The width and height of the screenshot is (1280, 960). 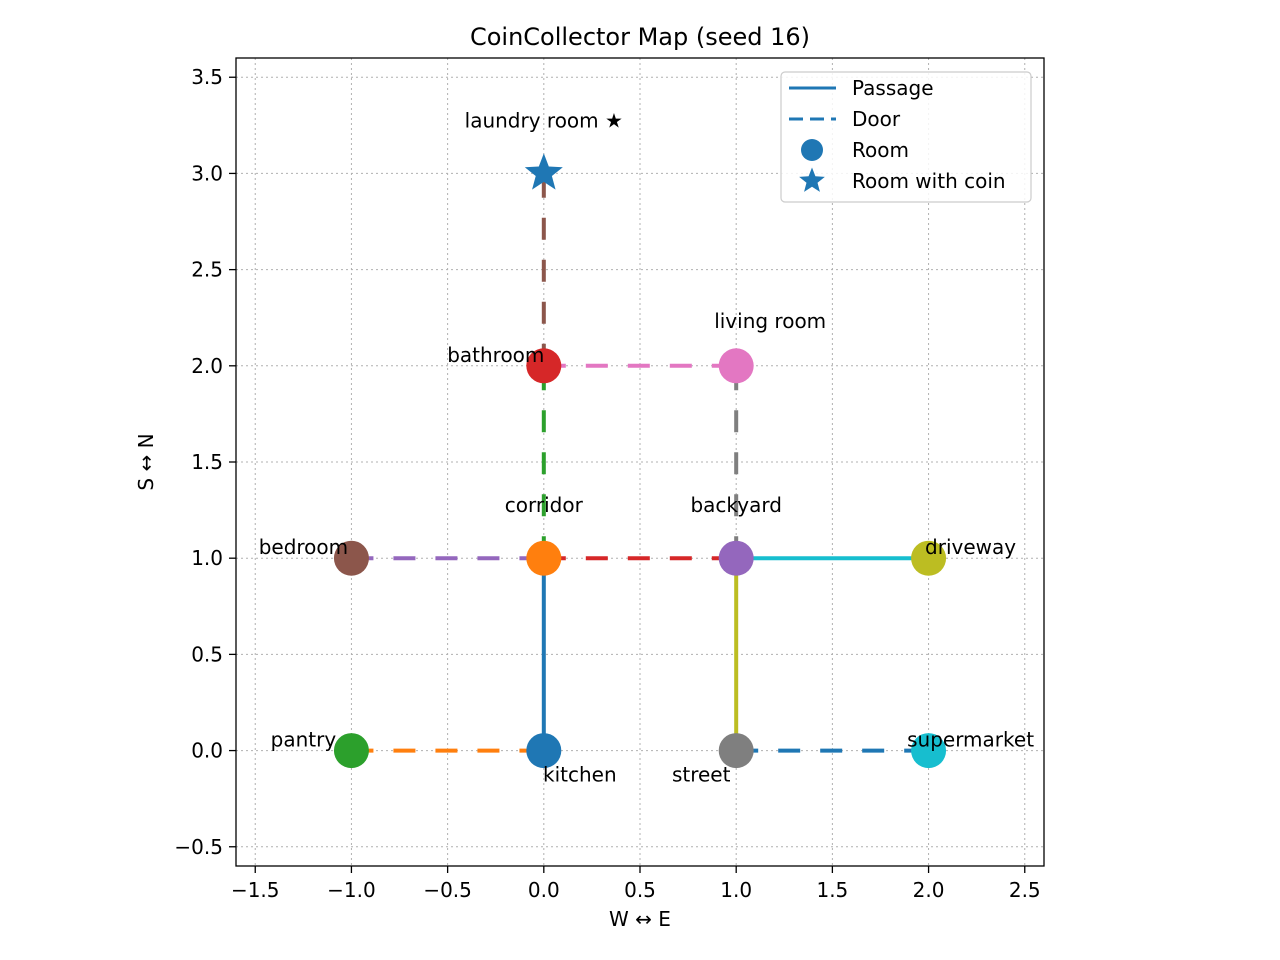 I want to click on room-label-driveway: driveway, so click(x=970, y=547).